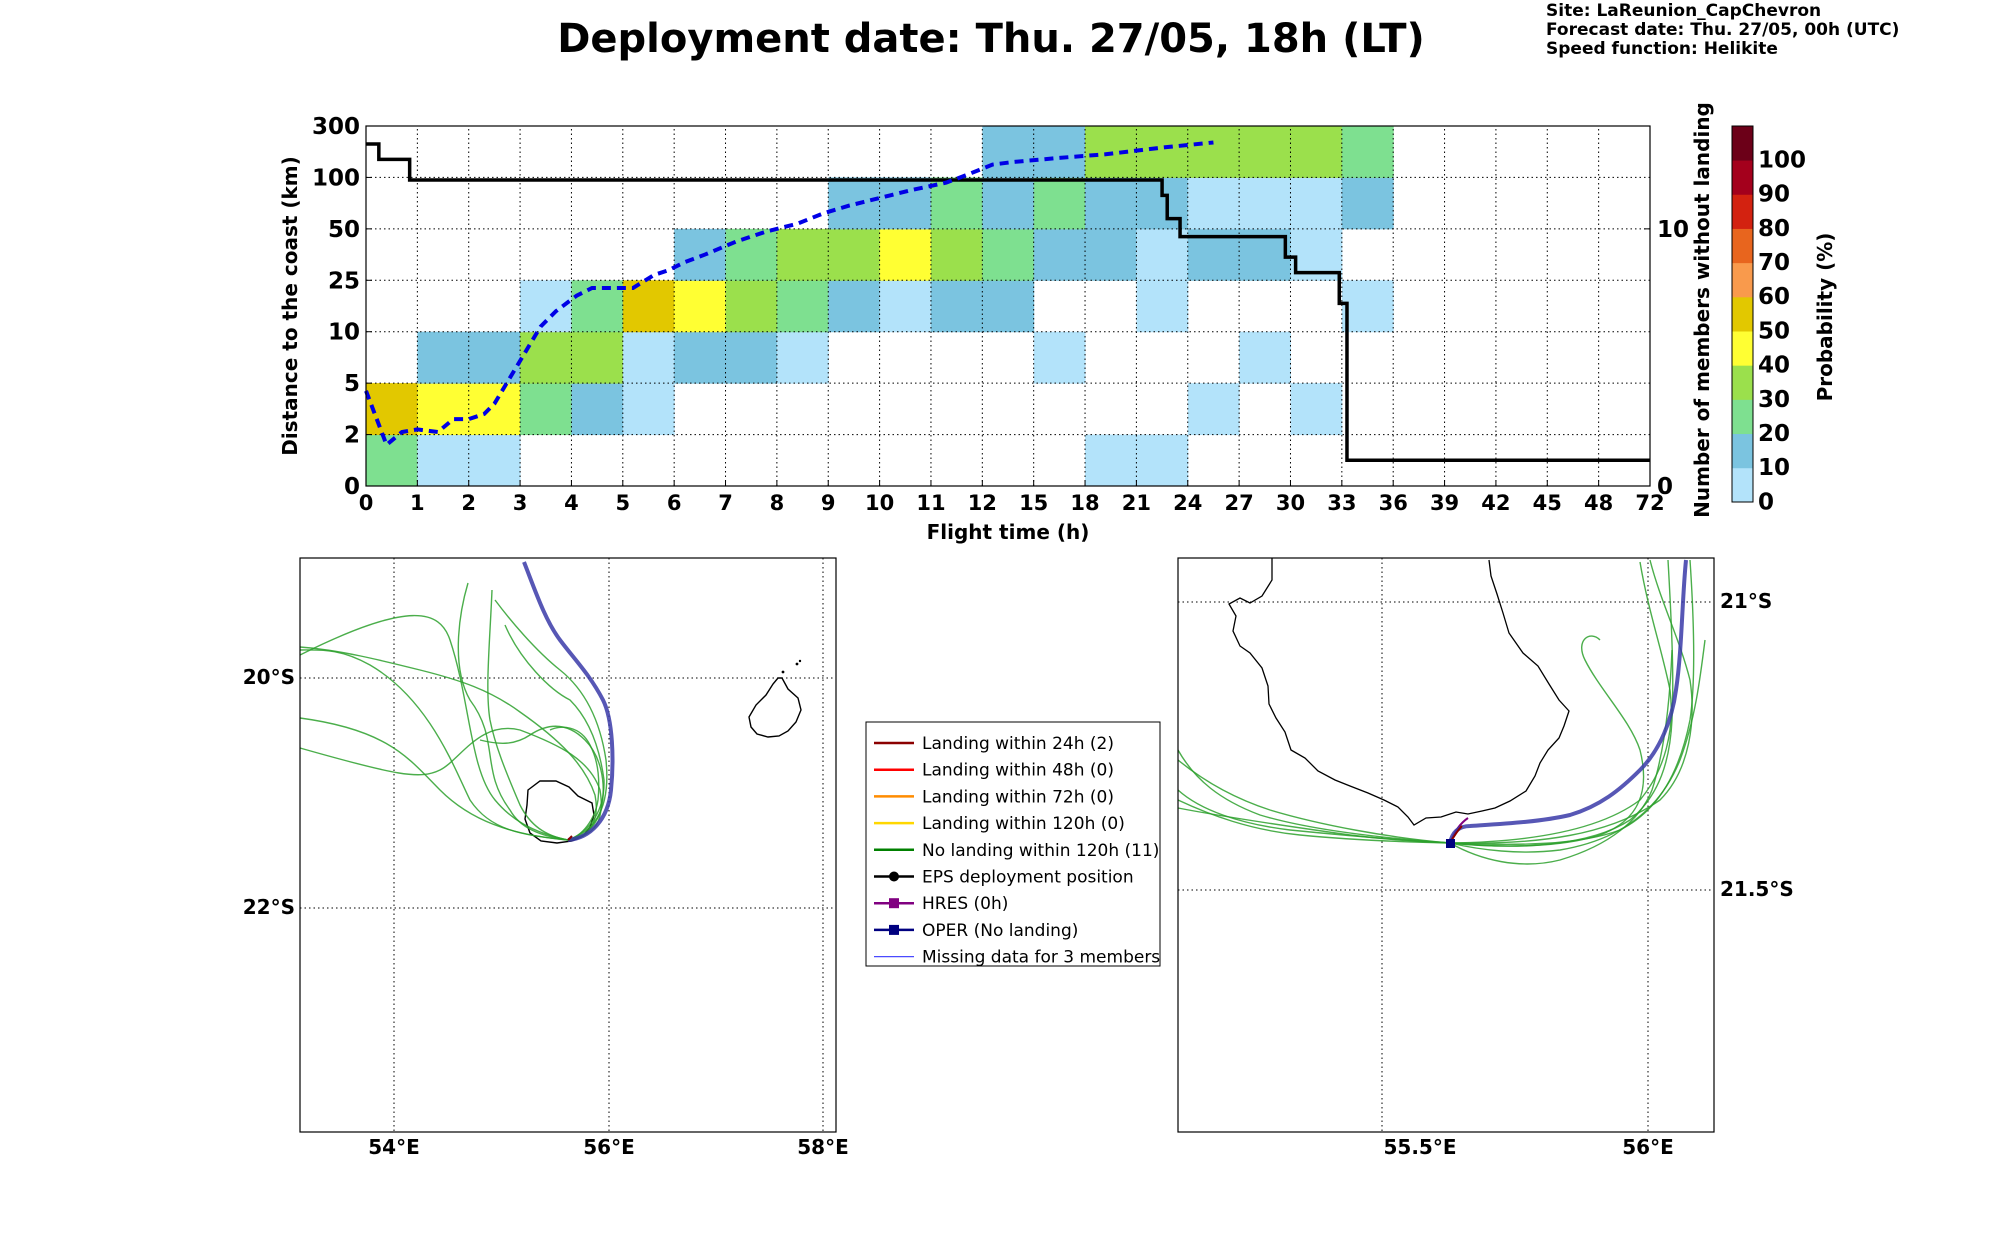  I want to click on colorbar-tick-label: 60, so click(1774, 297).